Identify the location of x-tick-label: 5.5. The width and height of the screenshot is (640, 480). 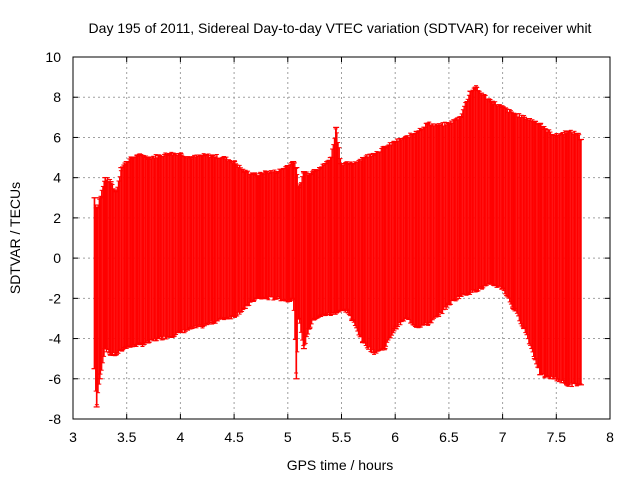
(342, 437).